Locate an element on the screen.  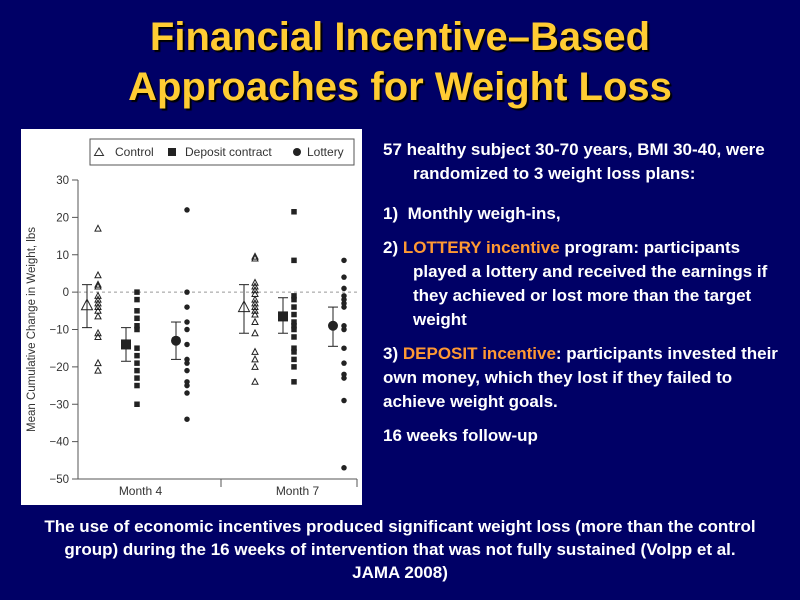
plan-item-1-text: Monthly weigh-ins, is located at coordinates (484, 213).